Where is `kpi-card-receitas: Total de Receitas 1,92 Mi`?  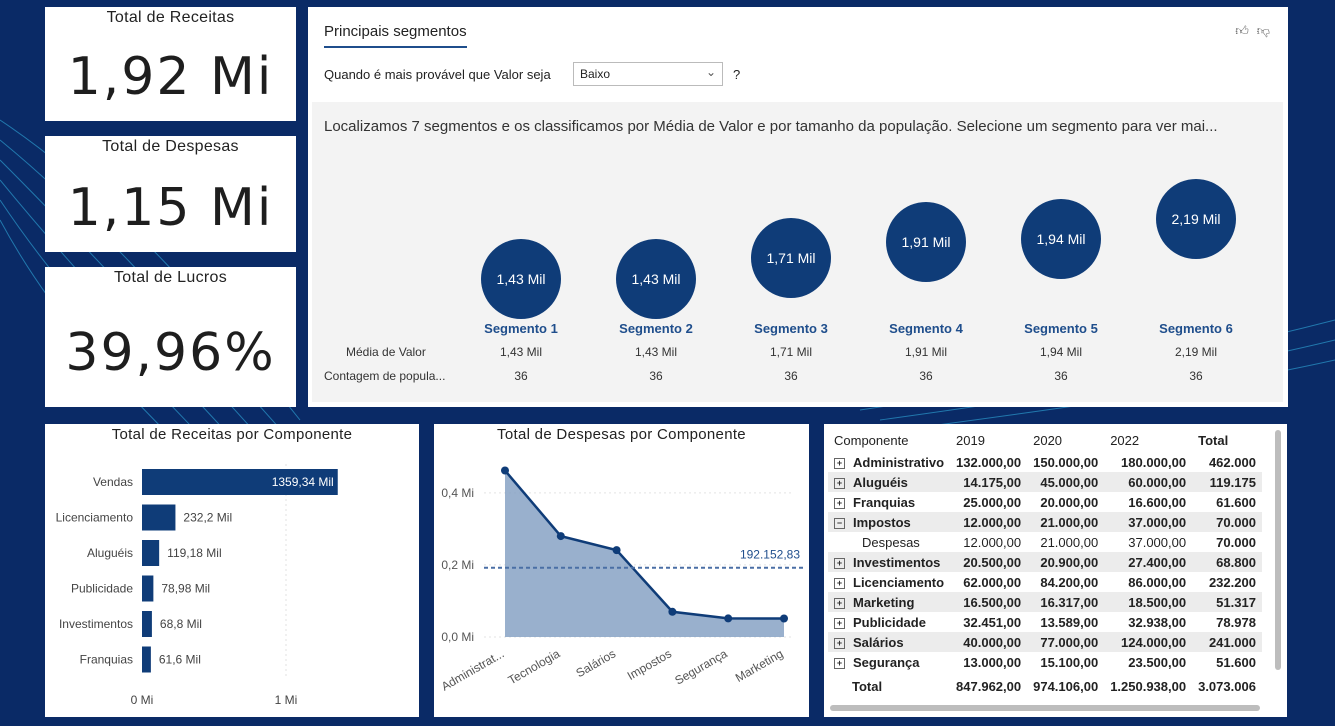 kpi-card-receitas: Total de Receitas 1,92 Mi is located at coordinates (170, 64).